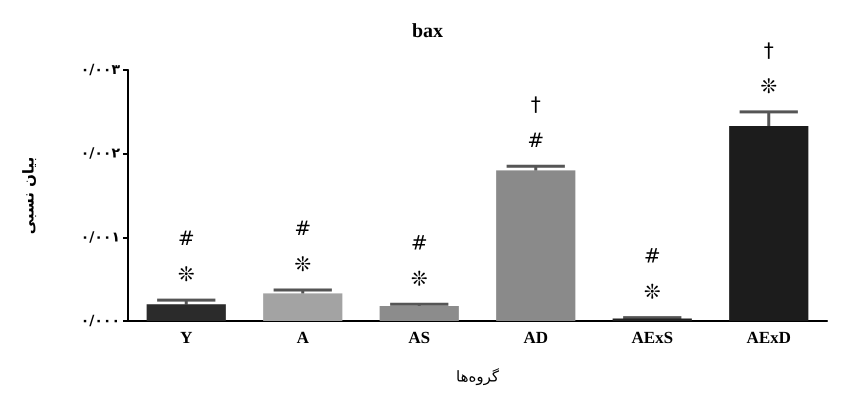 Image resolution: width=855 pixels, height=407 pixels. Describe the element at coordinates (186, 337) in the screenshot. I see `x-tick-label: Y` at that location.